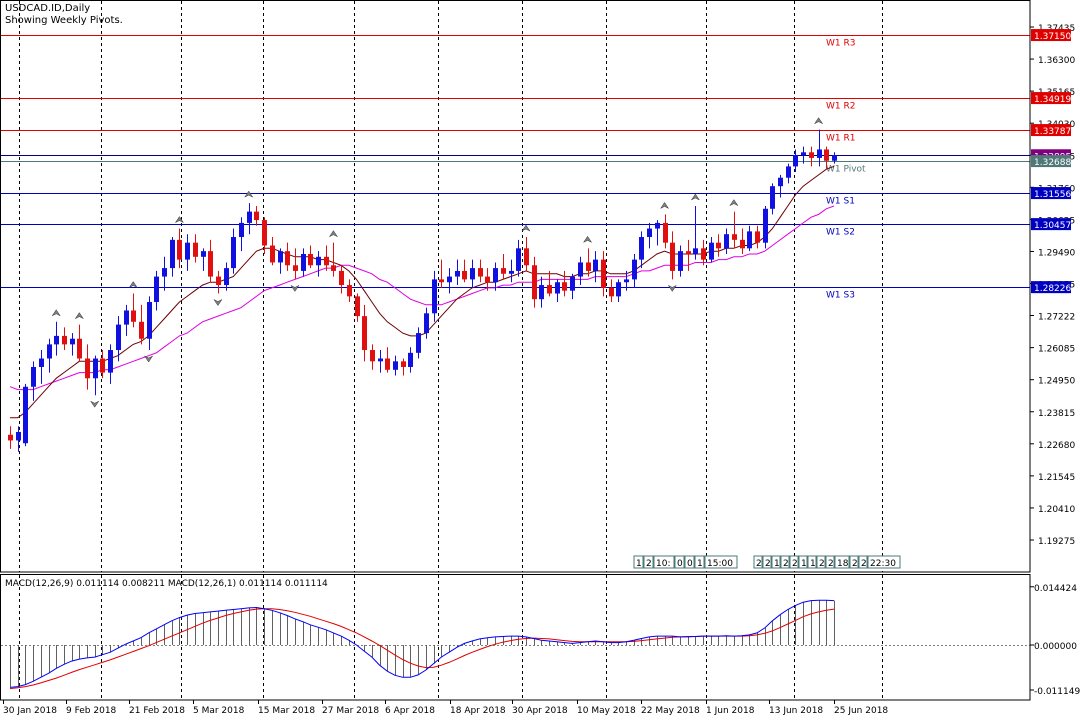 The width and height of the screenshot is (1080, 720). I want to click on time-tick-label: 30 Apr 2018, so click(540, 711).